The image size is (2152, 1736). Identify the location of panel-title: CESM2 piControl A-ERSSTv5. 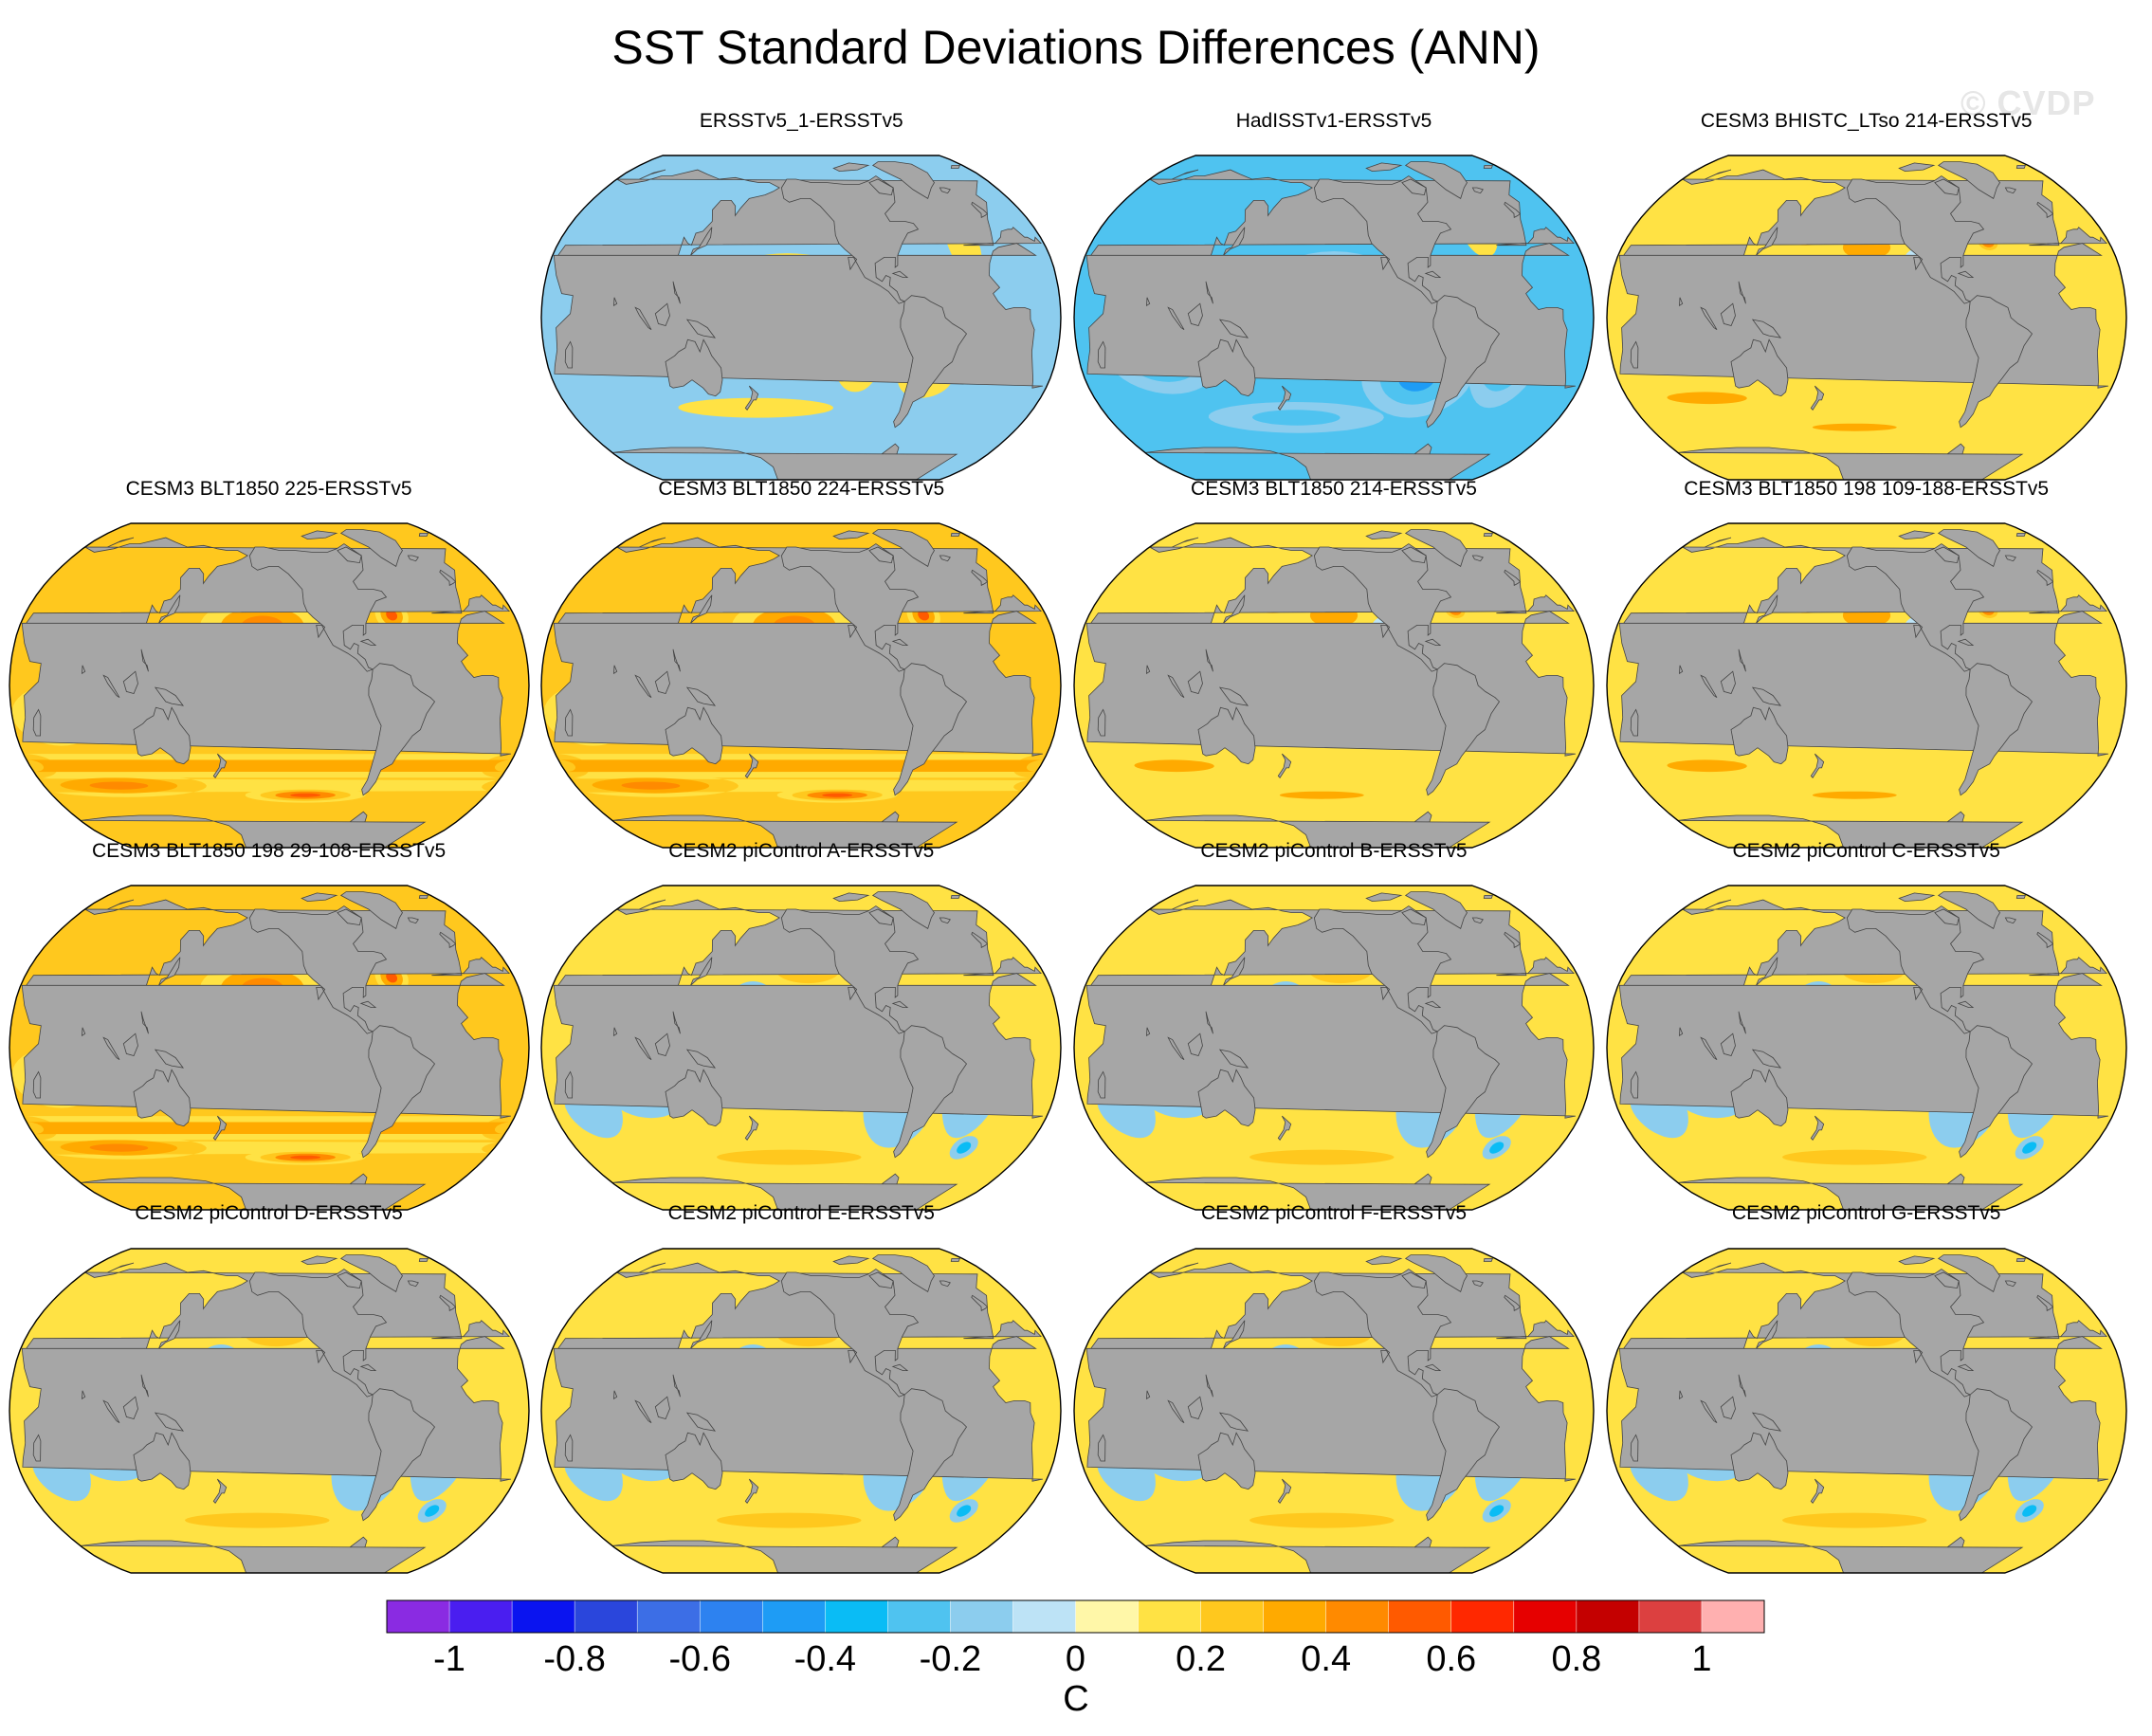
(802, 850).